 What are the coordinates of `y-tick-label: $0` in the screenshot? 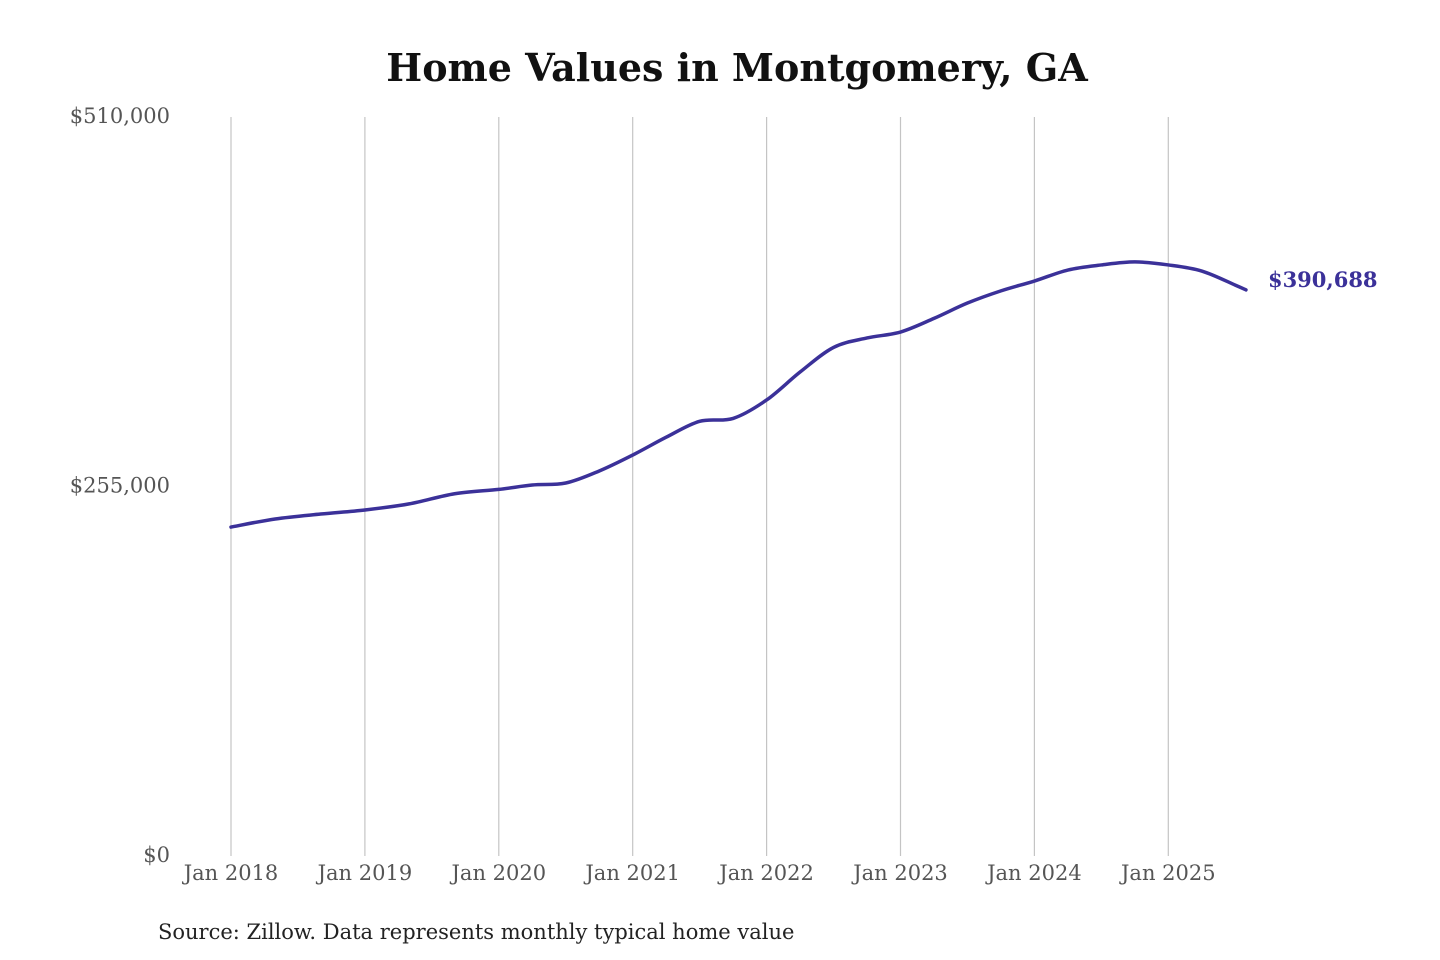 It's located at (156, 855).